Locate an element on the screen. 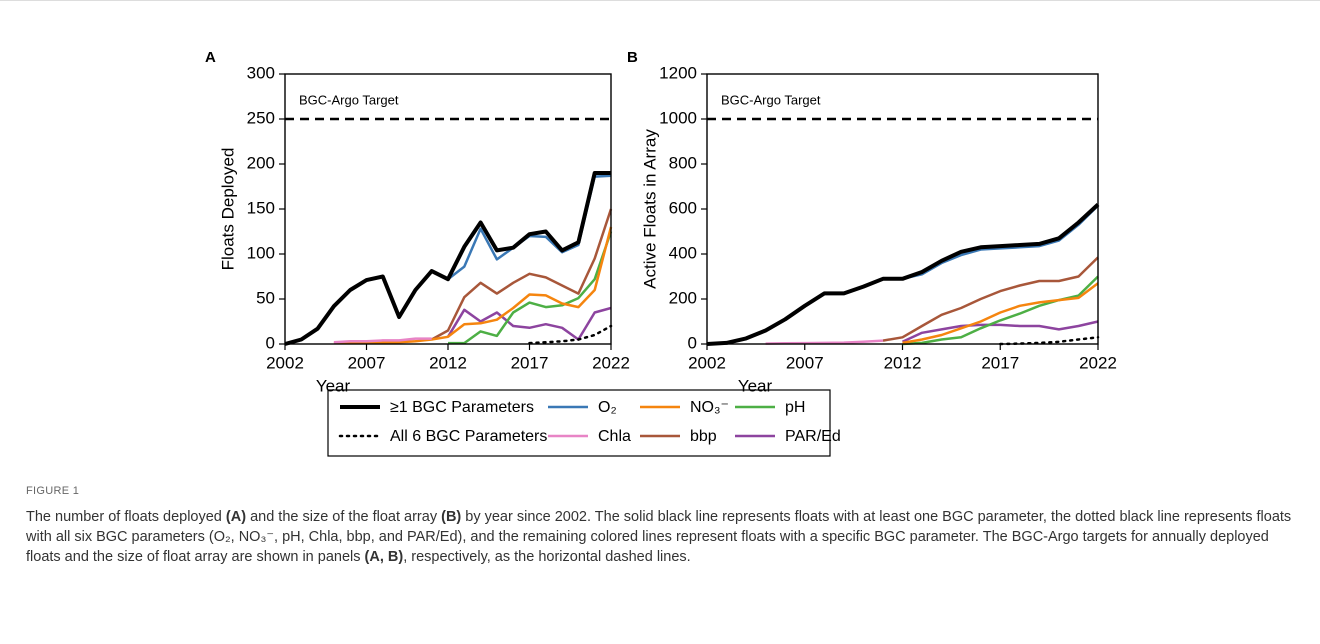 This screenshot has height=644, width=1320. caption-part: (B) is located at coordinates (451, 517).